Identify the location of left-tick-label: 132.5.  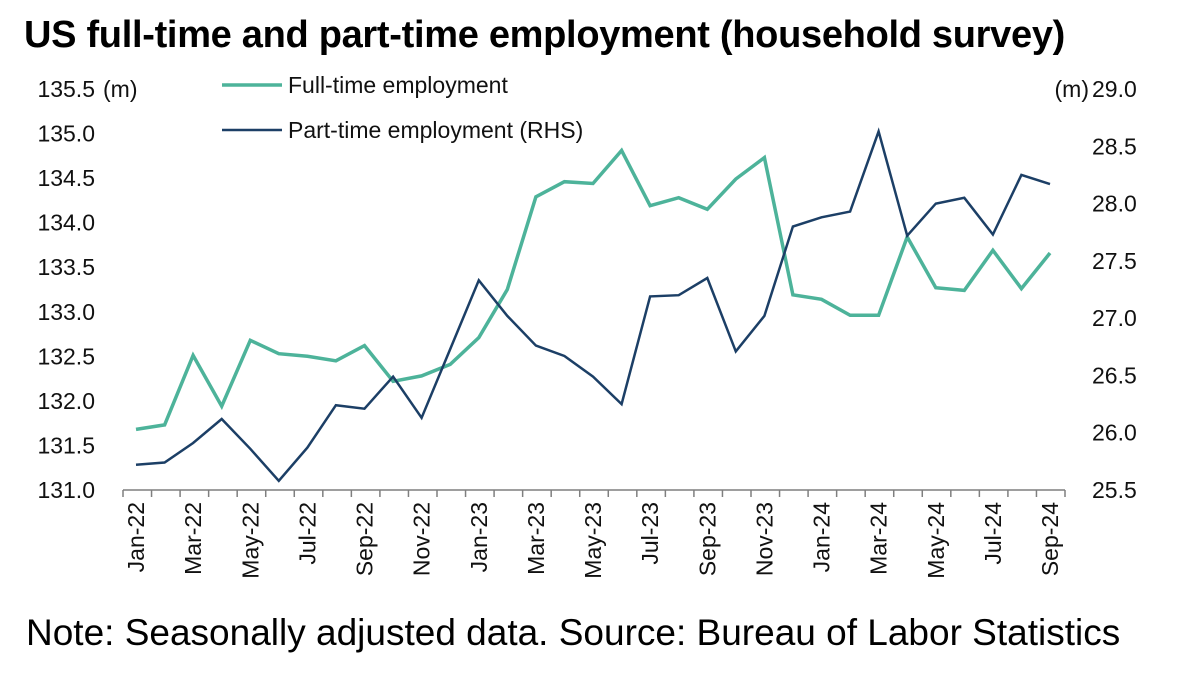
(66, 356).